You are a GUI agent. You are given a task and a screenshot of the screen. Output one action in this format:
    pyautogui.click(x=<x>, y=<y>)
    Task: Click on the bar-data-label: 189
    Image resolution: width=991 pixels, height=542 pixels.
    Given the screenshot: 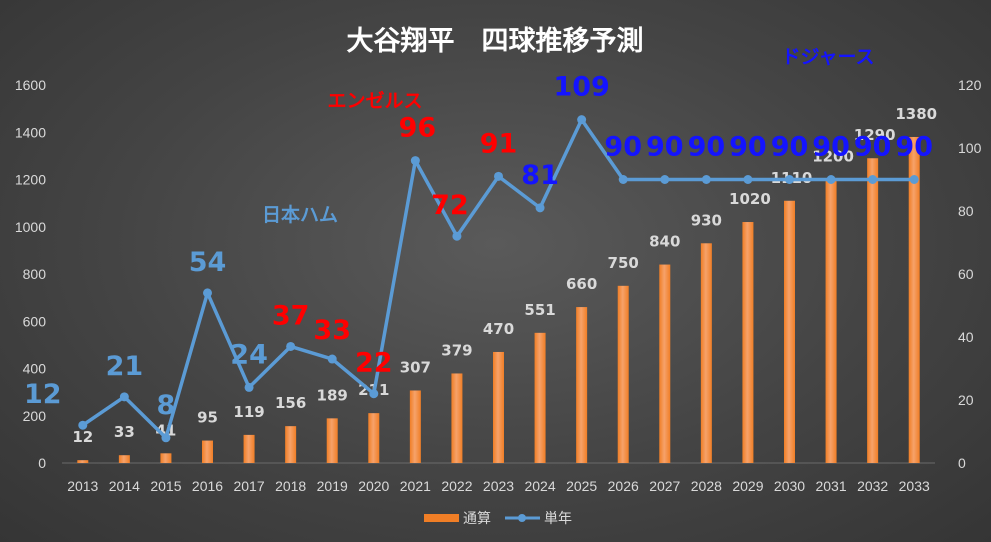 What is the action you would take?
    pyautogui.click(x=332, y=395)
    